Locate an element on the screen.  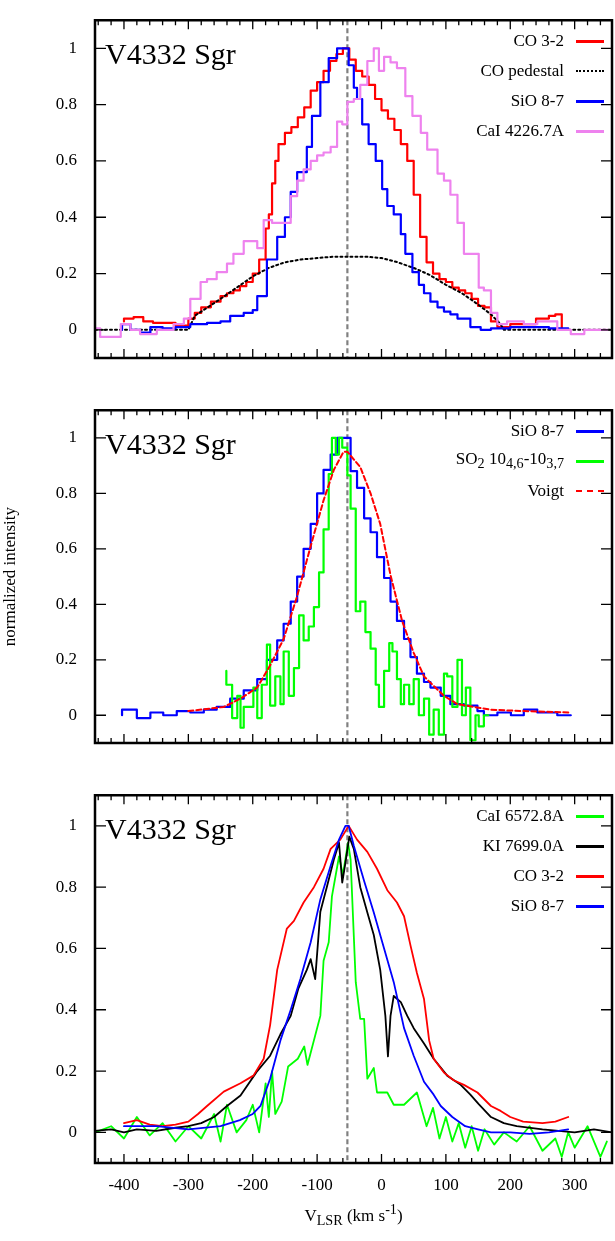
legend-label: CaI 6572.8A is located at coordinates (520, 816).